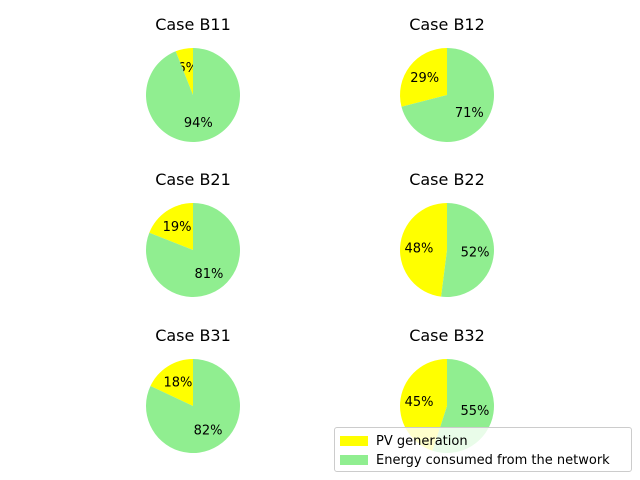 Image resolution: width=640 pixels, height=480 pixels. I want to click on pie-case-b31: 18% 82% Case B31, so click(192, 390).